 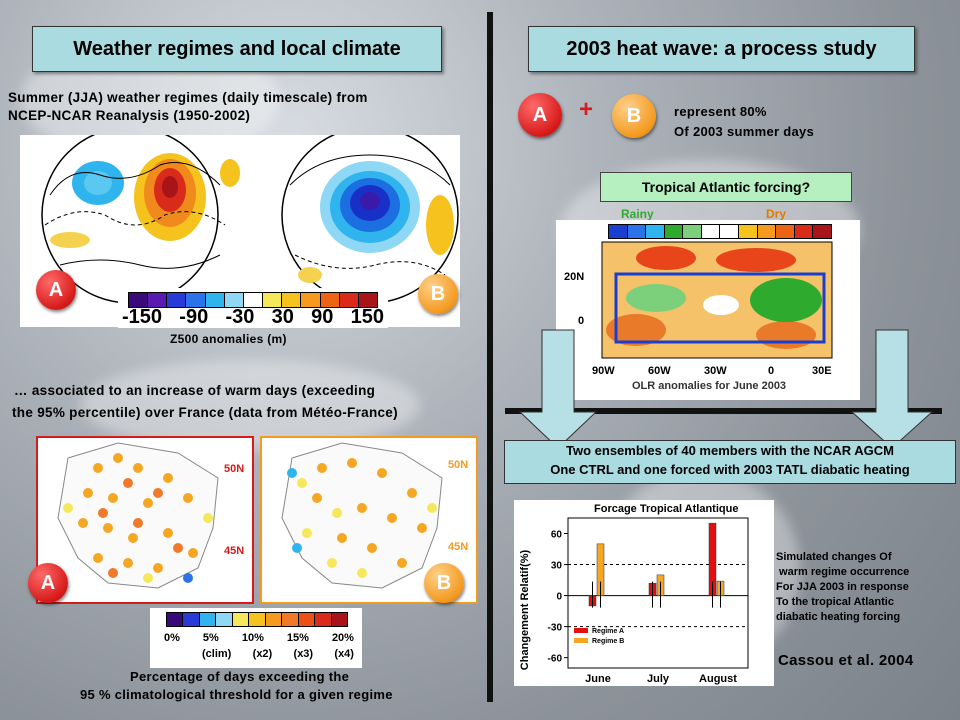 I want to click on z500-colorbar, so click(x=253, y=300).